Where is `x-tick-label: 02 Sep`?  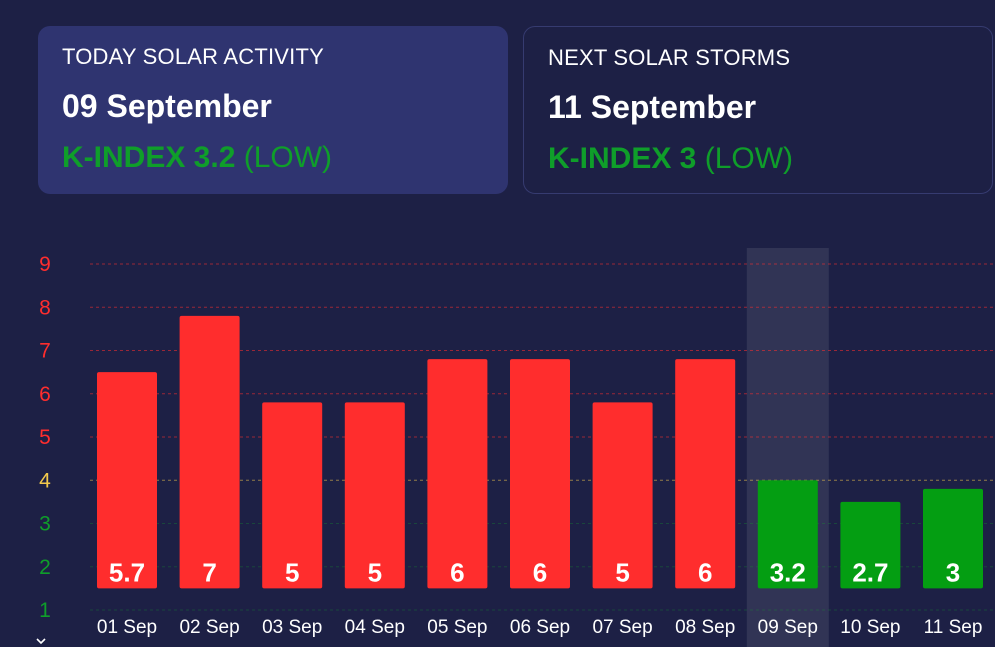
x-tick-label: 02 Sep is located at coordinates (209, 627).